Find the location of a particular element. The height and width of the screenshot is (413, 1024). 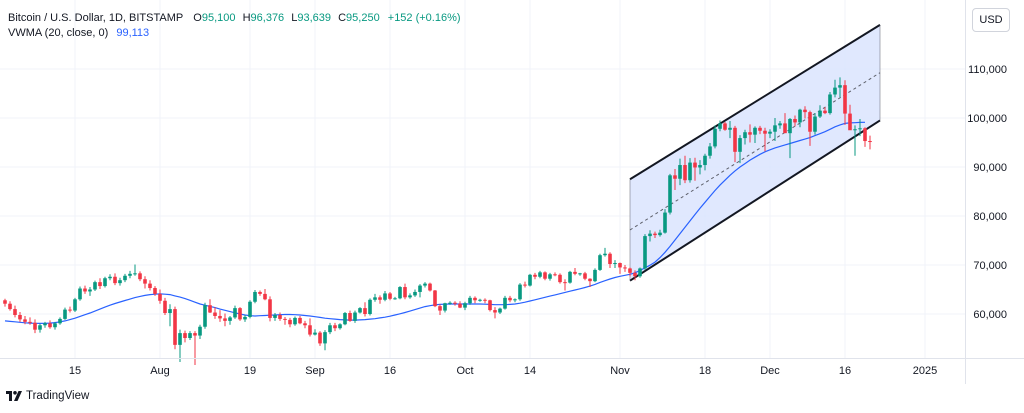

legend-symbol: Bitcoin / U.S. Dollar, 1D, BITSTAMP is located at coordinates (96, 18).